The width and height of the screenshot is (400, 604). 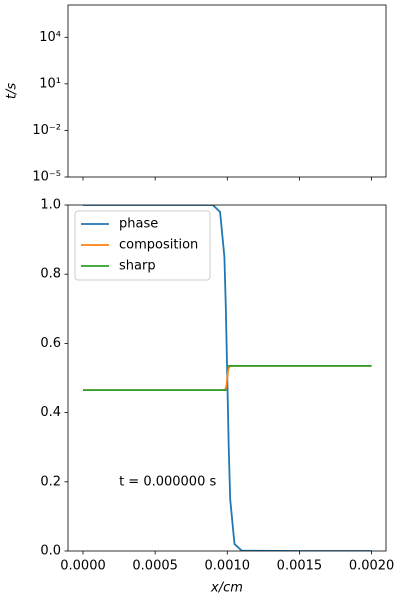 I want to click on legend-box, so click(x=142, y=245).